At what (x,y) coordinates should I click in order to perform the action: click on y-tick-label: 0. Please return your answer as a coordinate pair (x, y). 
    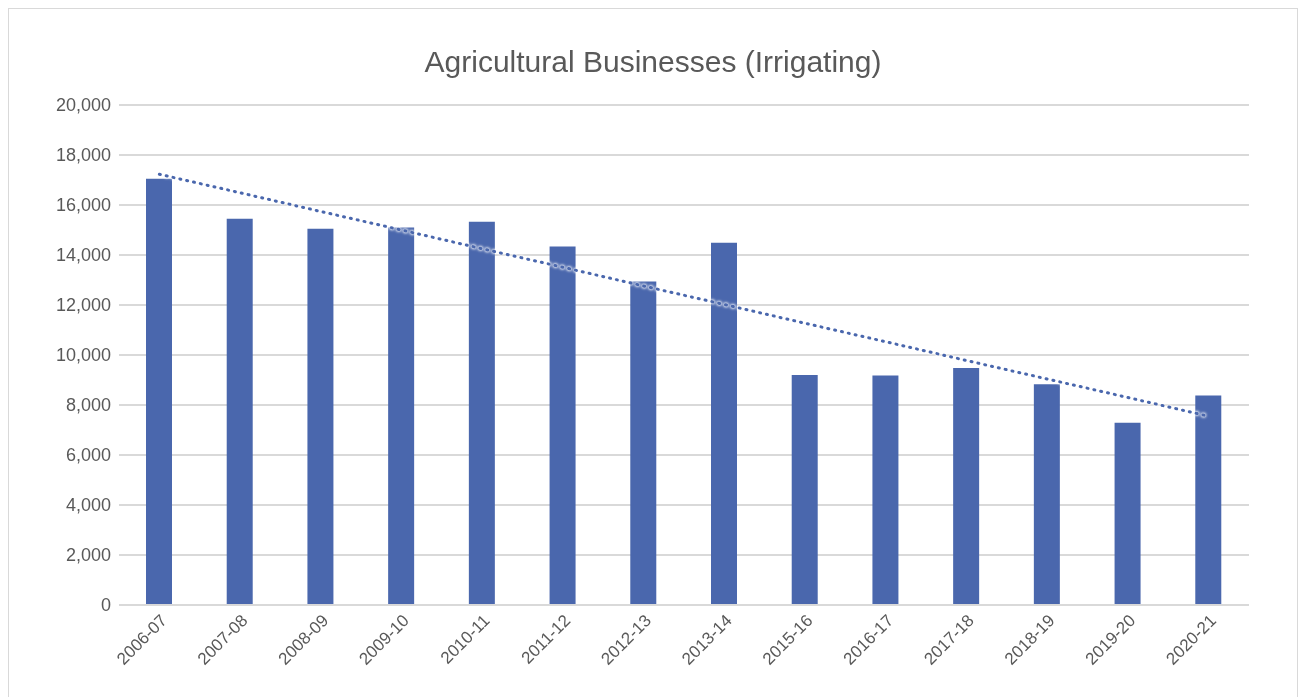
    Looking at the image, I should click on (105, 605).